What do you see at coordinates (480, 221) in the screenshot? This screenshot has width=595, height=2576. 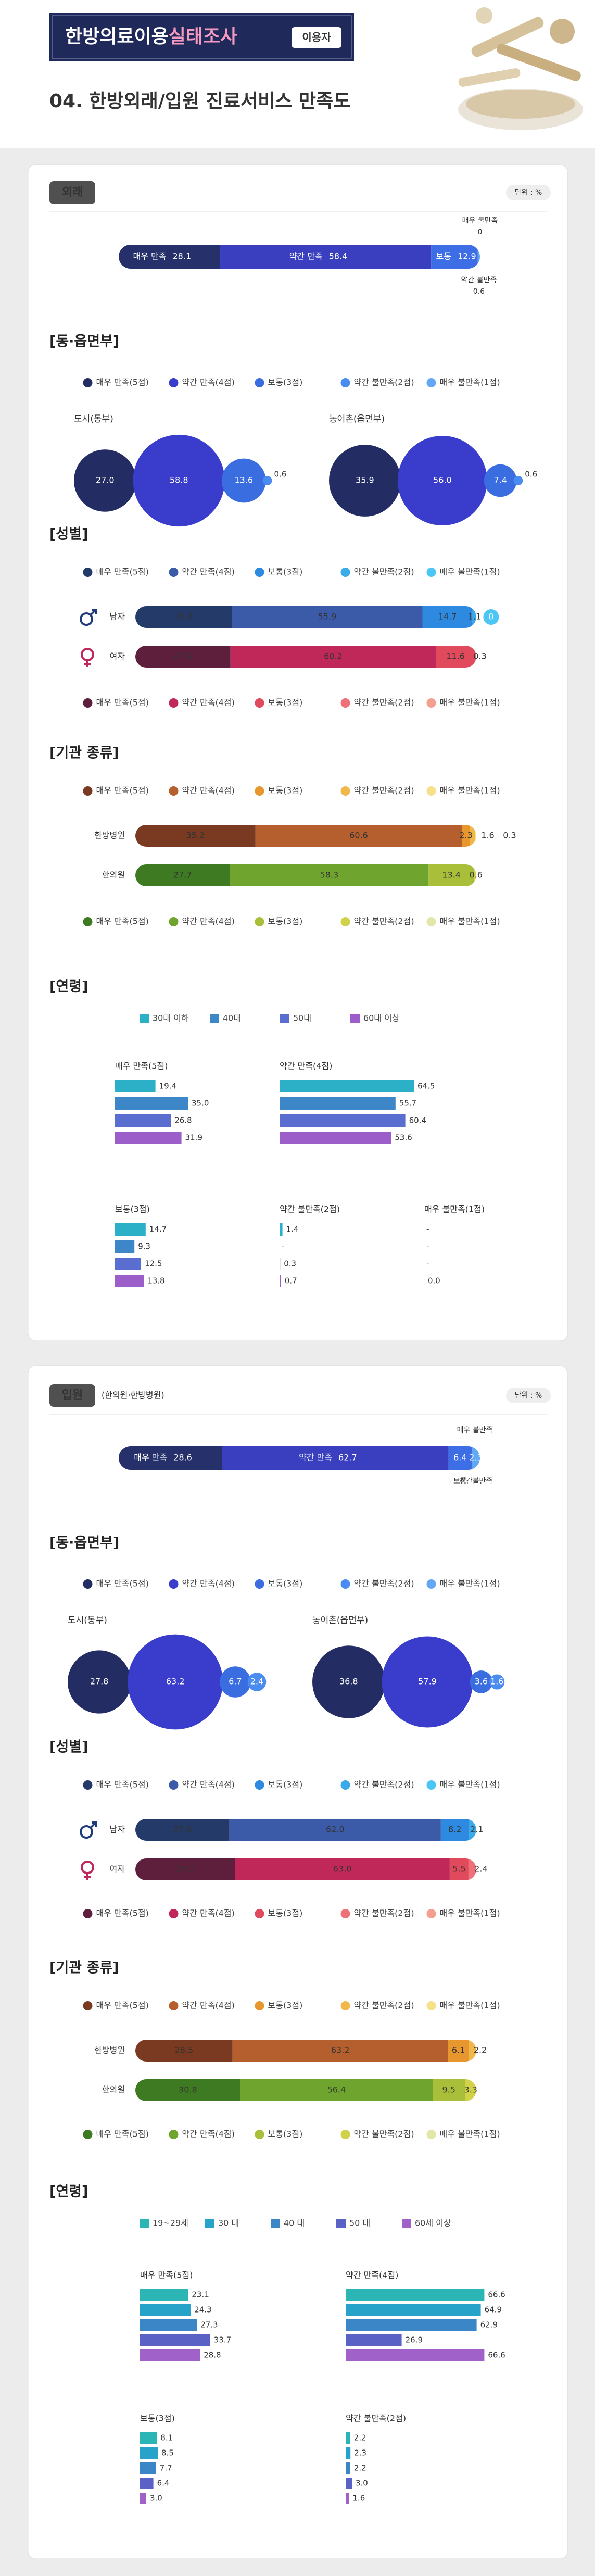 I see `segment-name: 매우 불만족` at bounding box center [480, 221].